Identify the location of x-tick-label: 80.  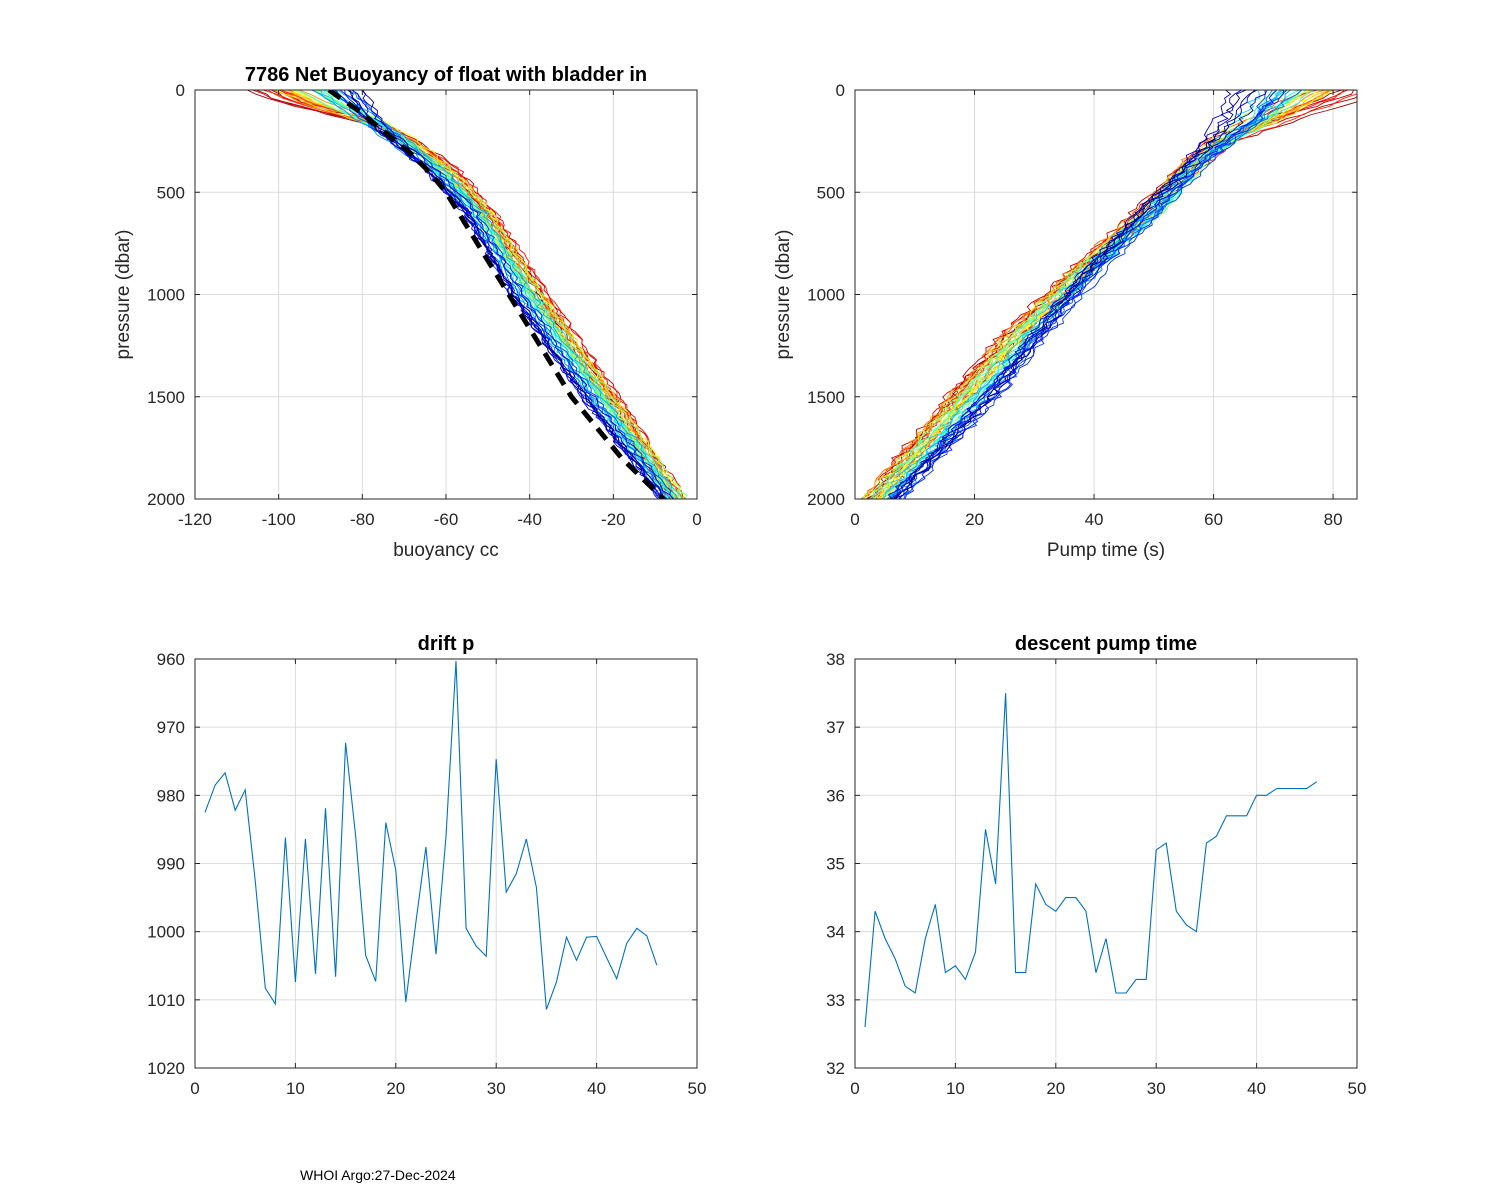
(1333, 519).